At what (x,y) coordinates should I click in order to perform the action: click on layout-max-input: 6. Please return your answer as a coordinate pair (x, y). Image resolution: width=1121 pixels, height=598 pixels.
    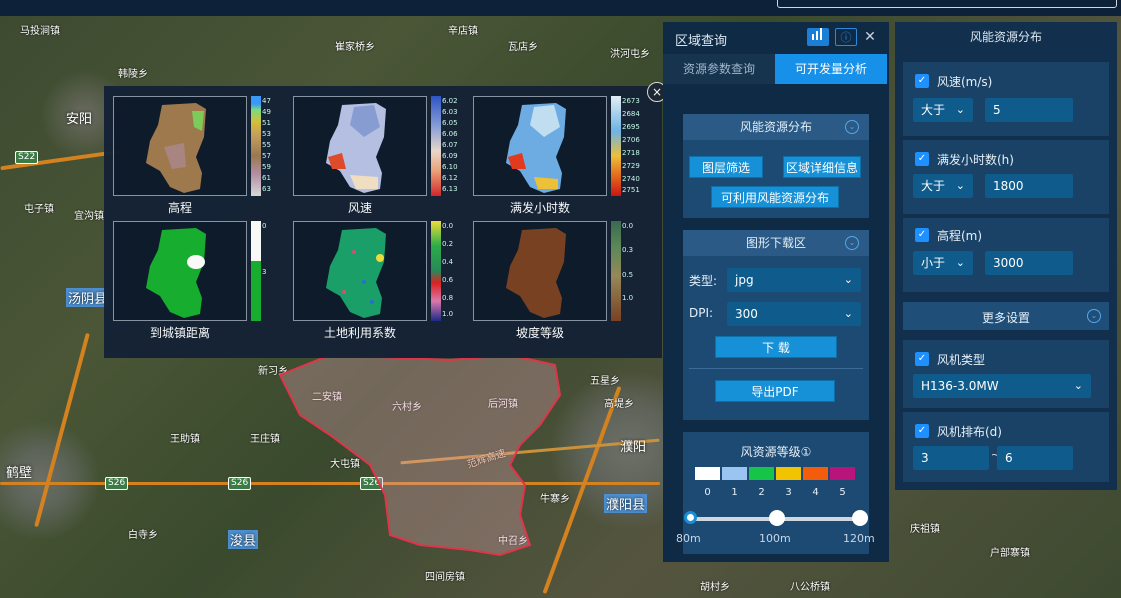
    Looking at the image, I should click on (1035, 458).